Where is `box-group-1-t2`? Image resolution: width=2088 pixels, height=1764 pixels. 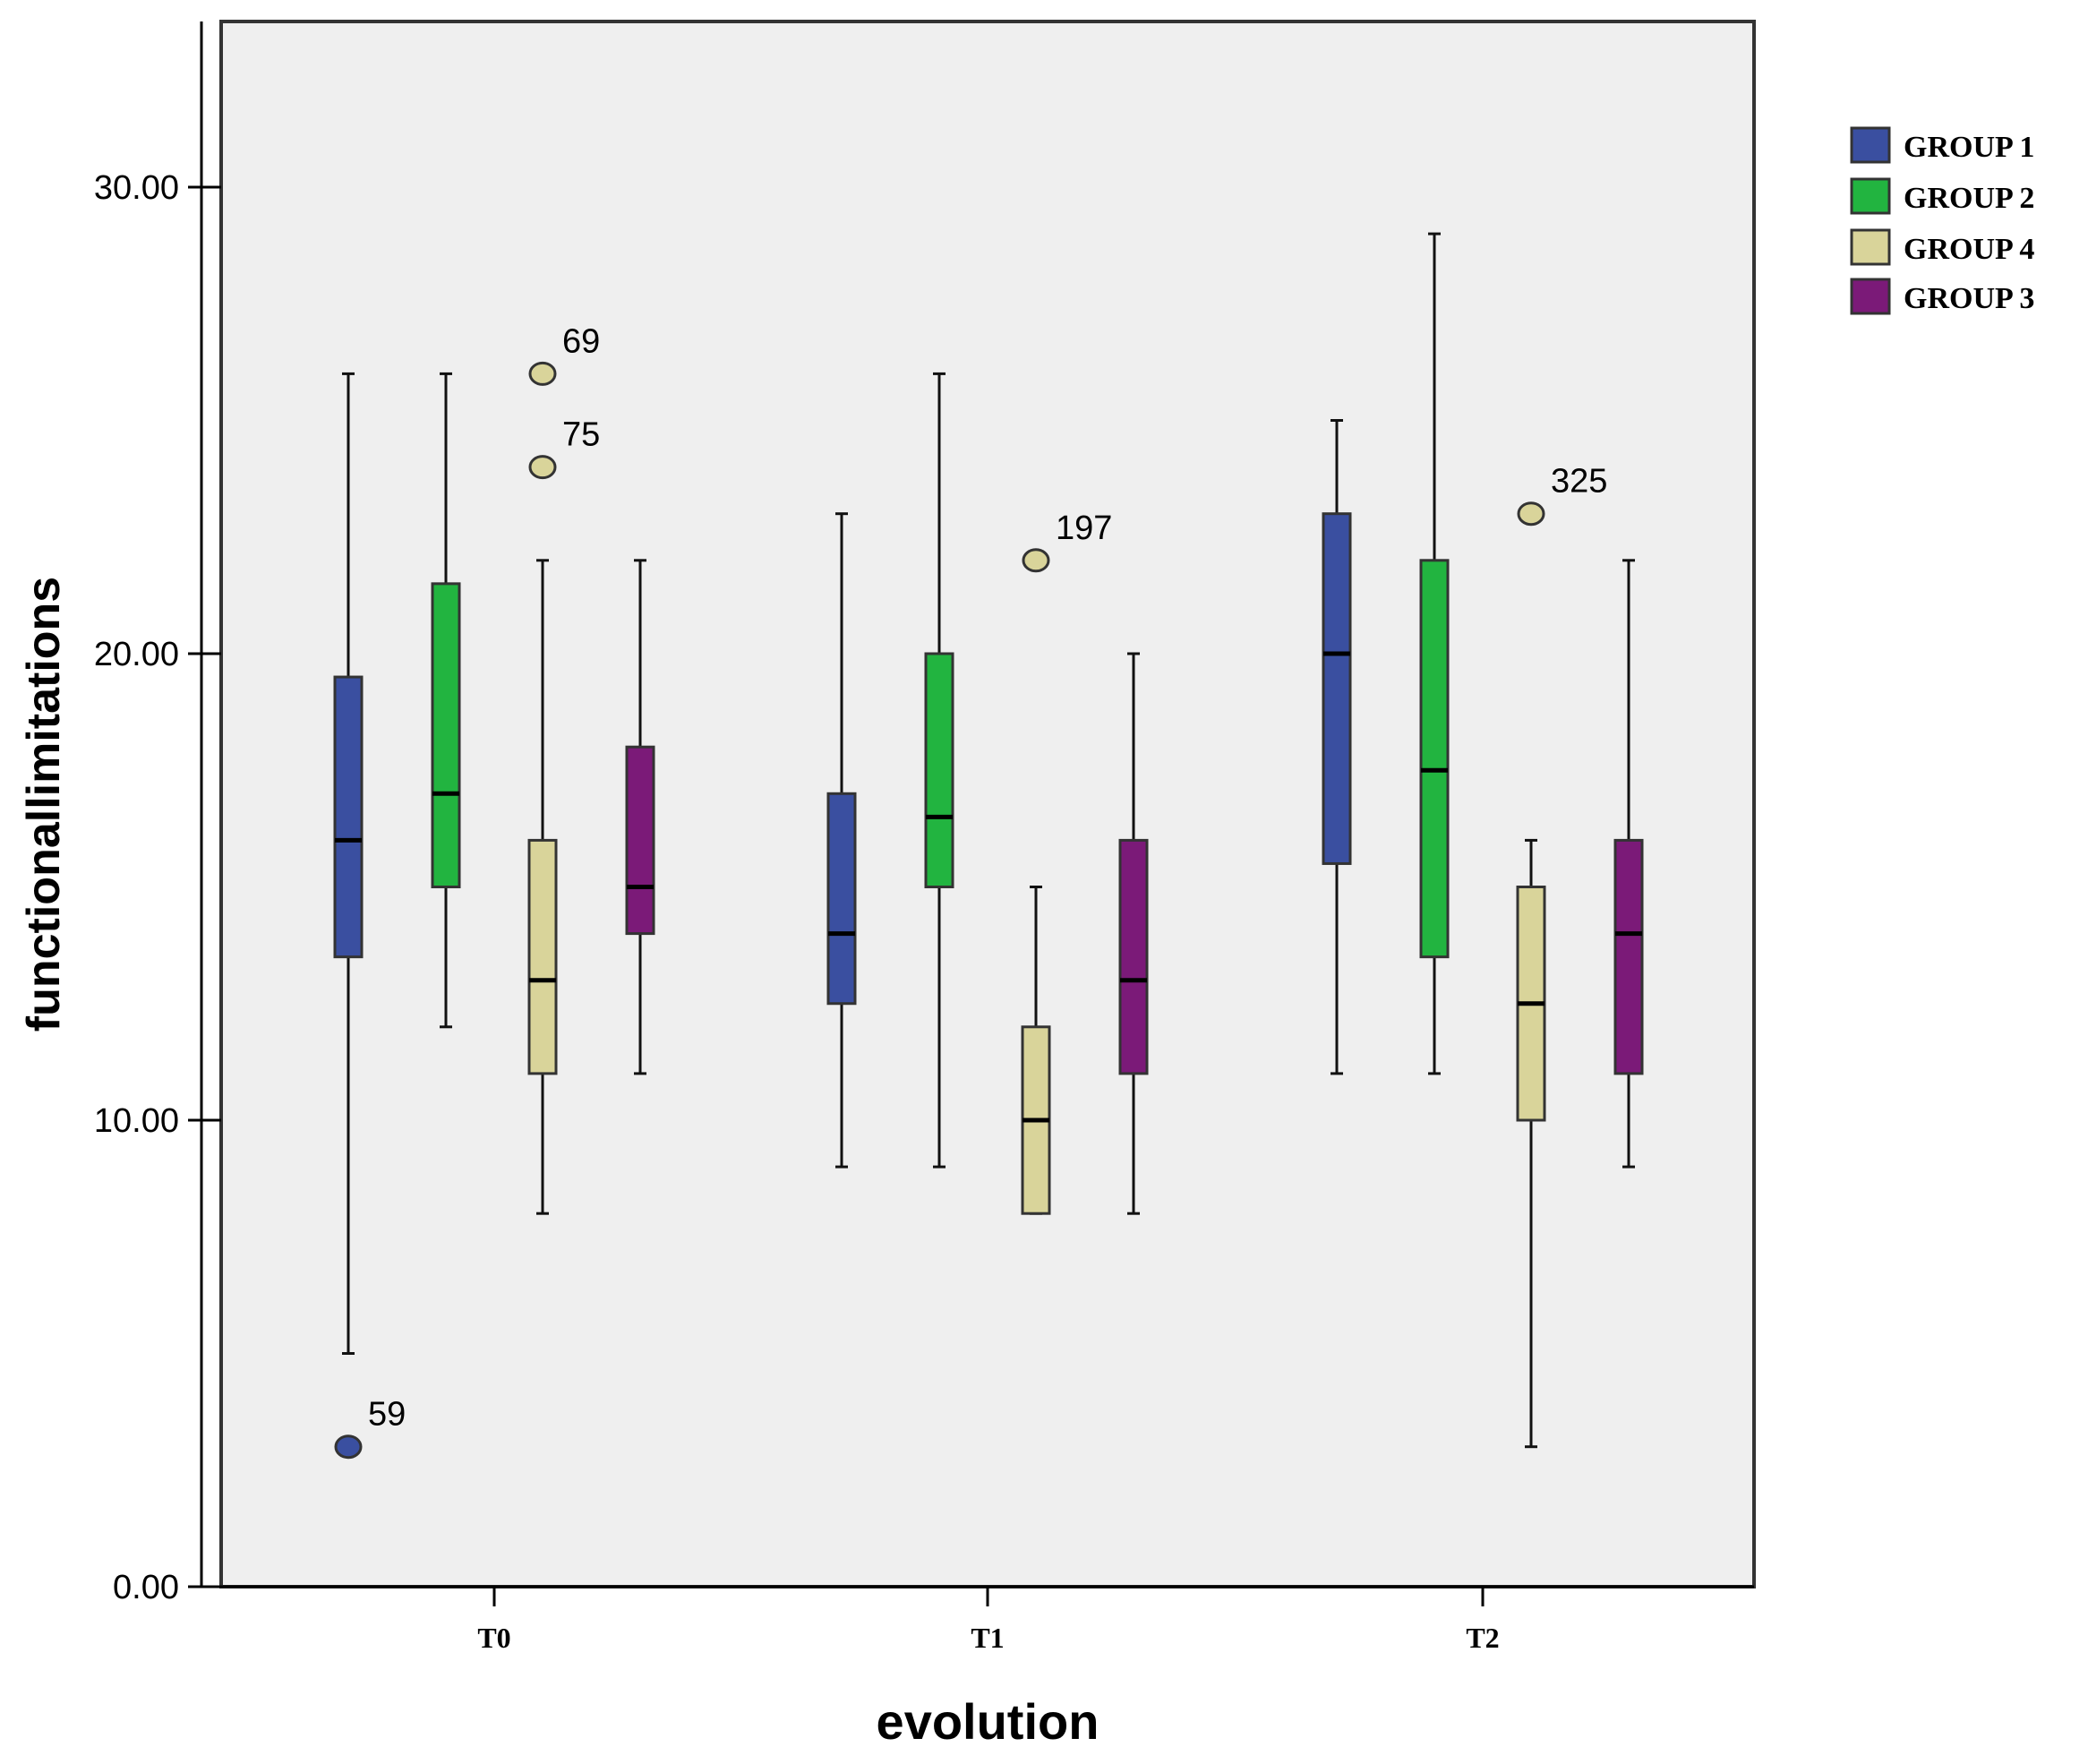
box-group-1-t2 is located at coordinates (1337, 747).